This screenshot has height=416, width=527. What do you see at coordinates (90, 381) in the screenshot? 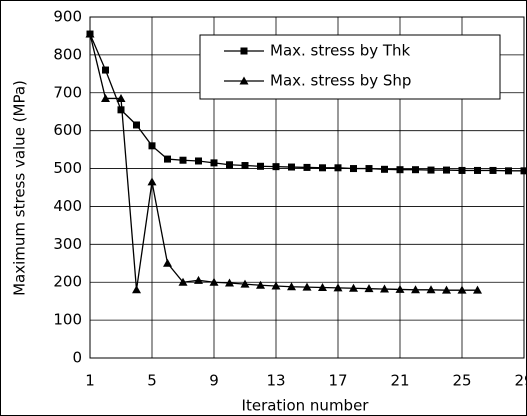
I see `x-tick-label: 1` at bounding box center [90, 381].